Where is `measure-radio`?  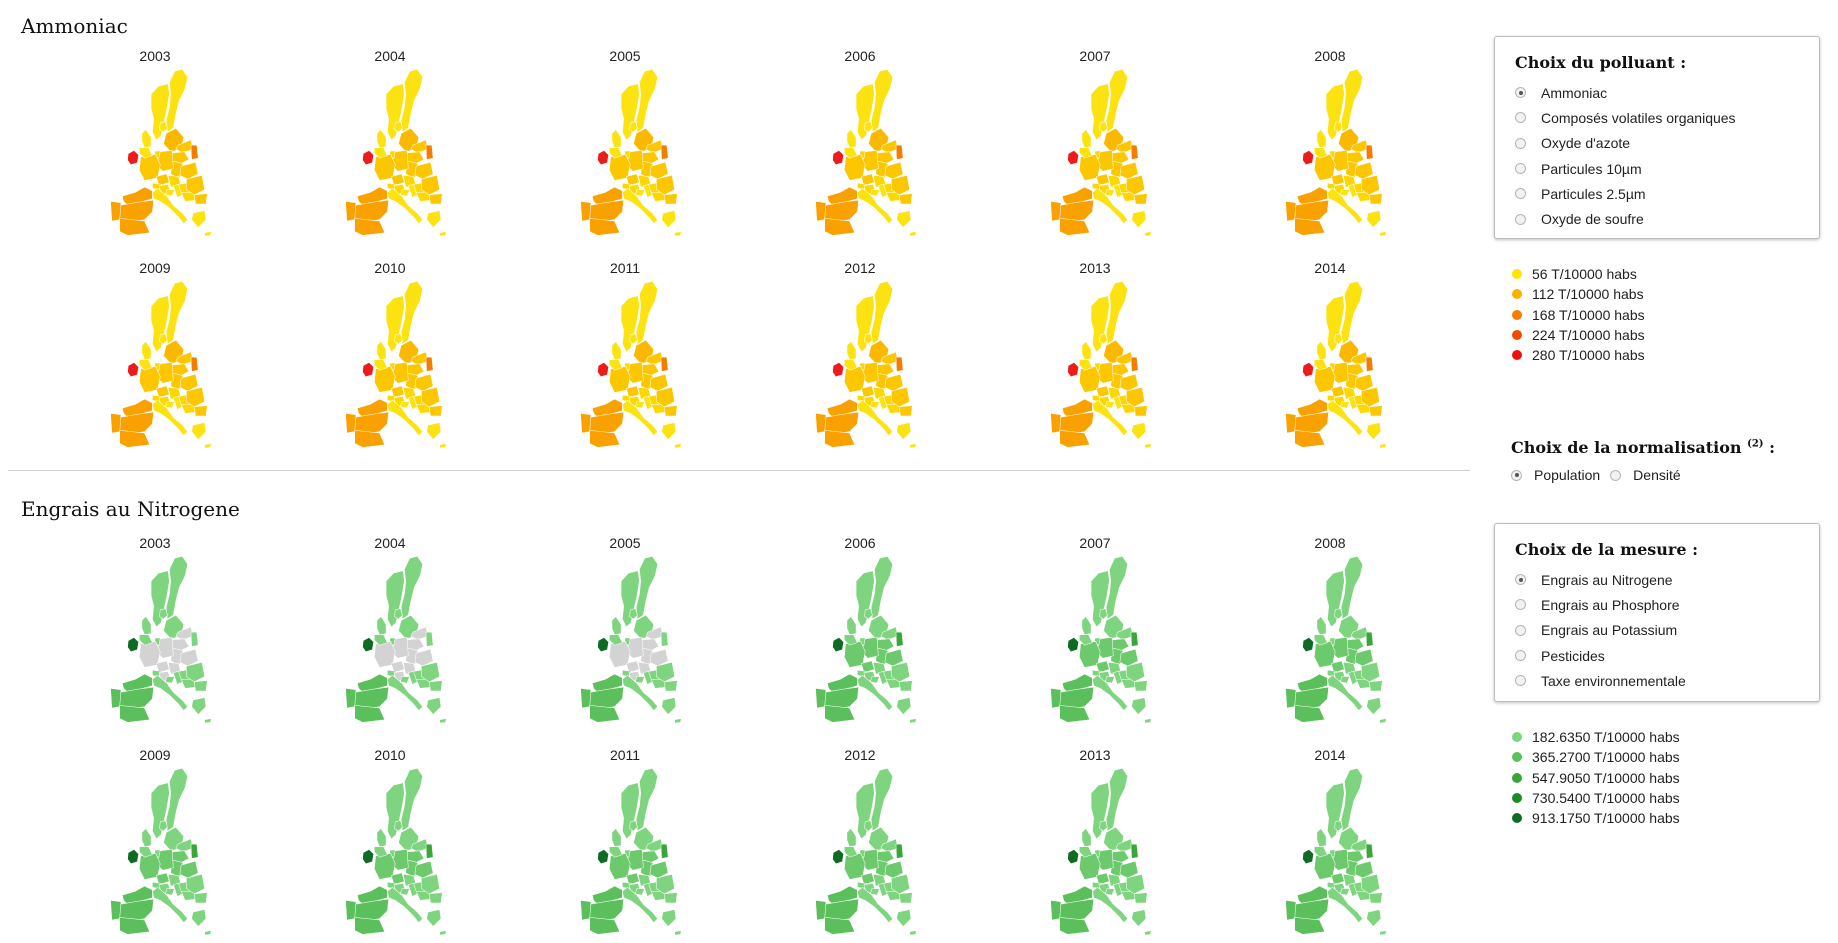
measure-radio is located at coordinates (1520, 605).